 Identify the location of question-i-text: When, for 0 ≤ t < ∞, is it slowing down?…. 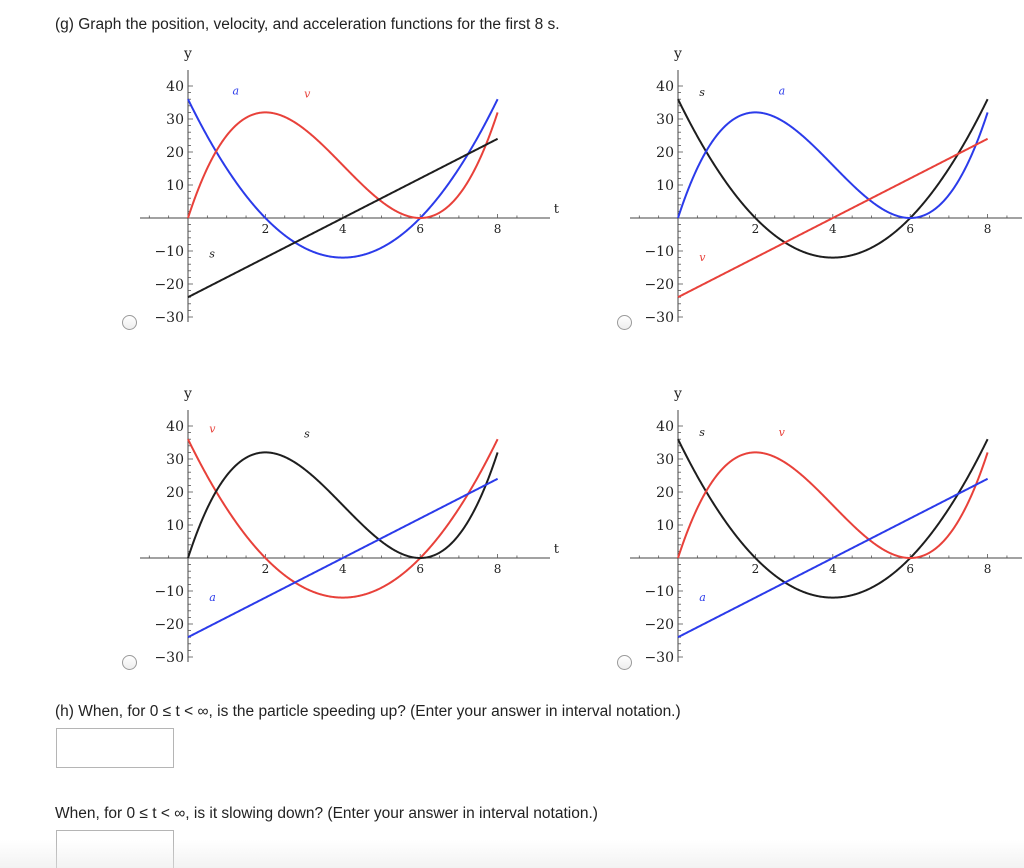
(326, 813).